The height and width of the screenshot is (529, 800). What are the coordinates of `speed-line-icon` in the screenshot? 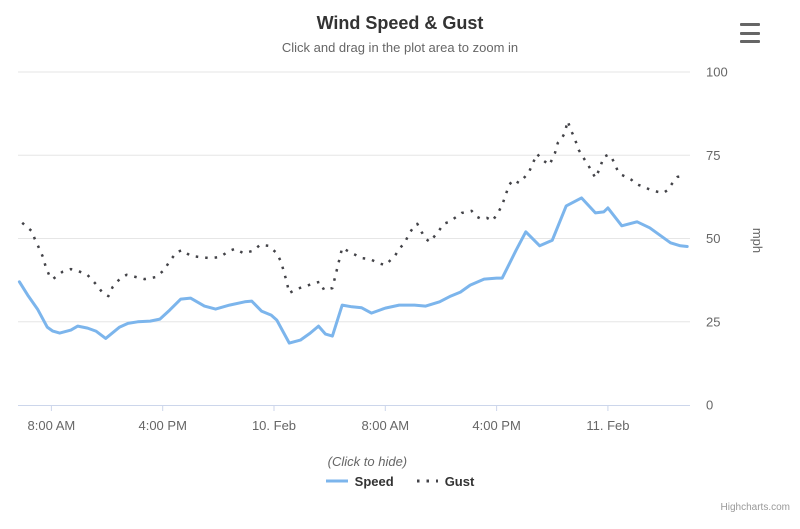 It's located at (336, 481).